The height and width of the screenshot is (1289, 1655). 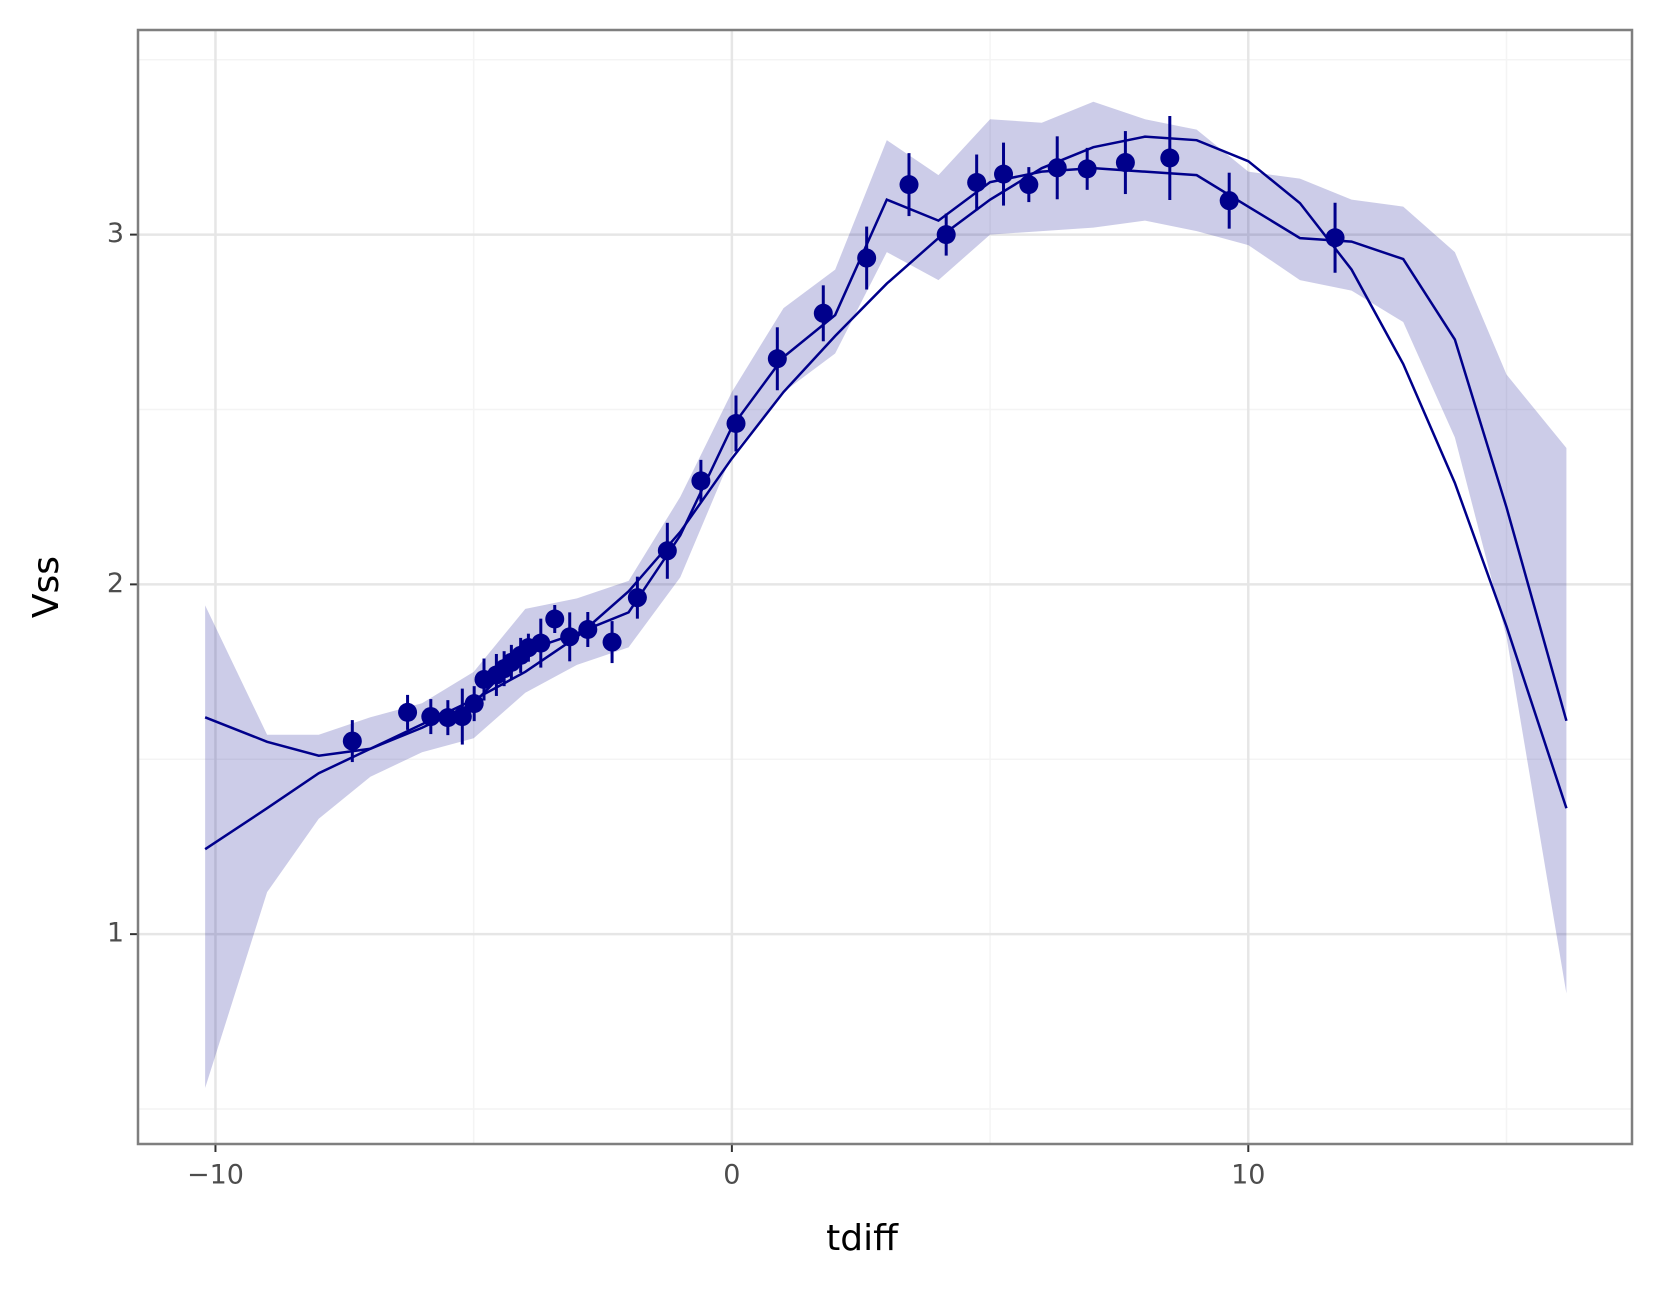 I want to click on x-tick-label: −10, so click(x=215, y=1175).